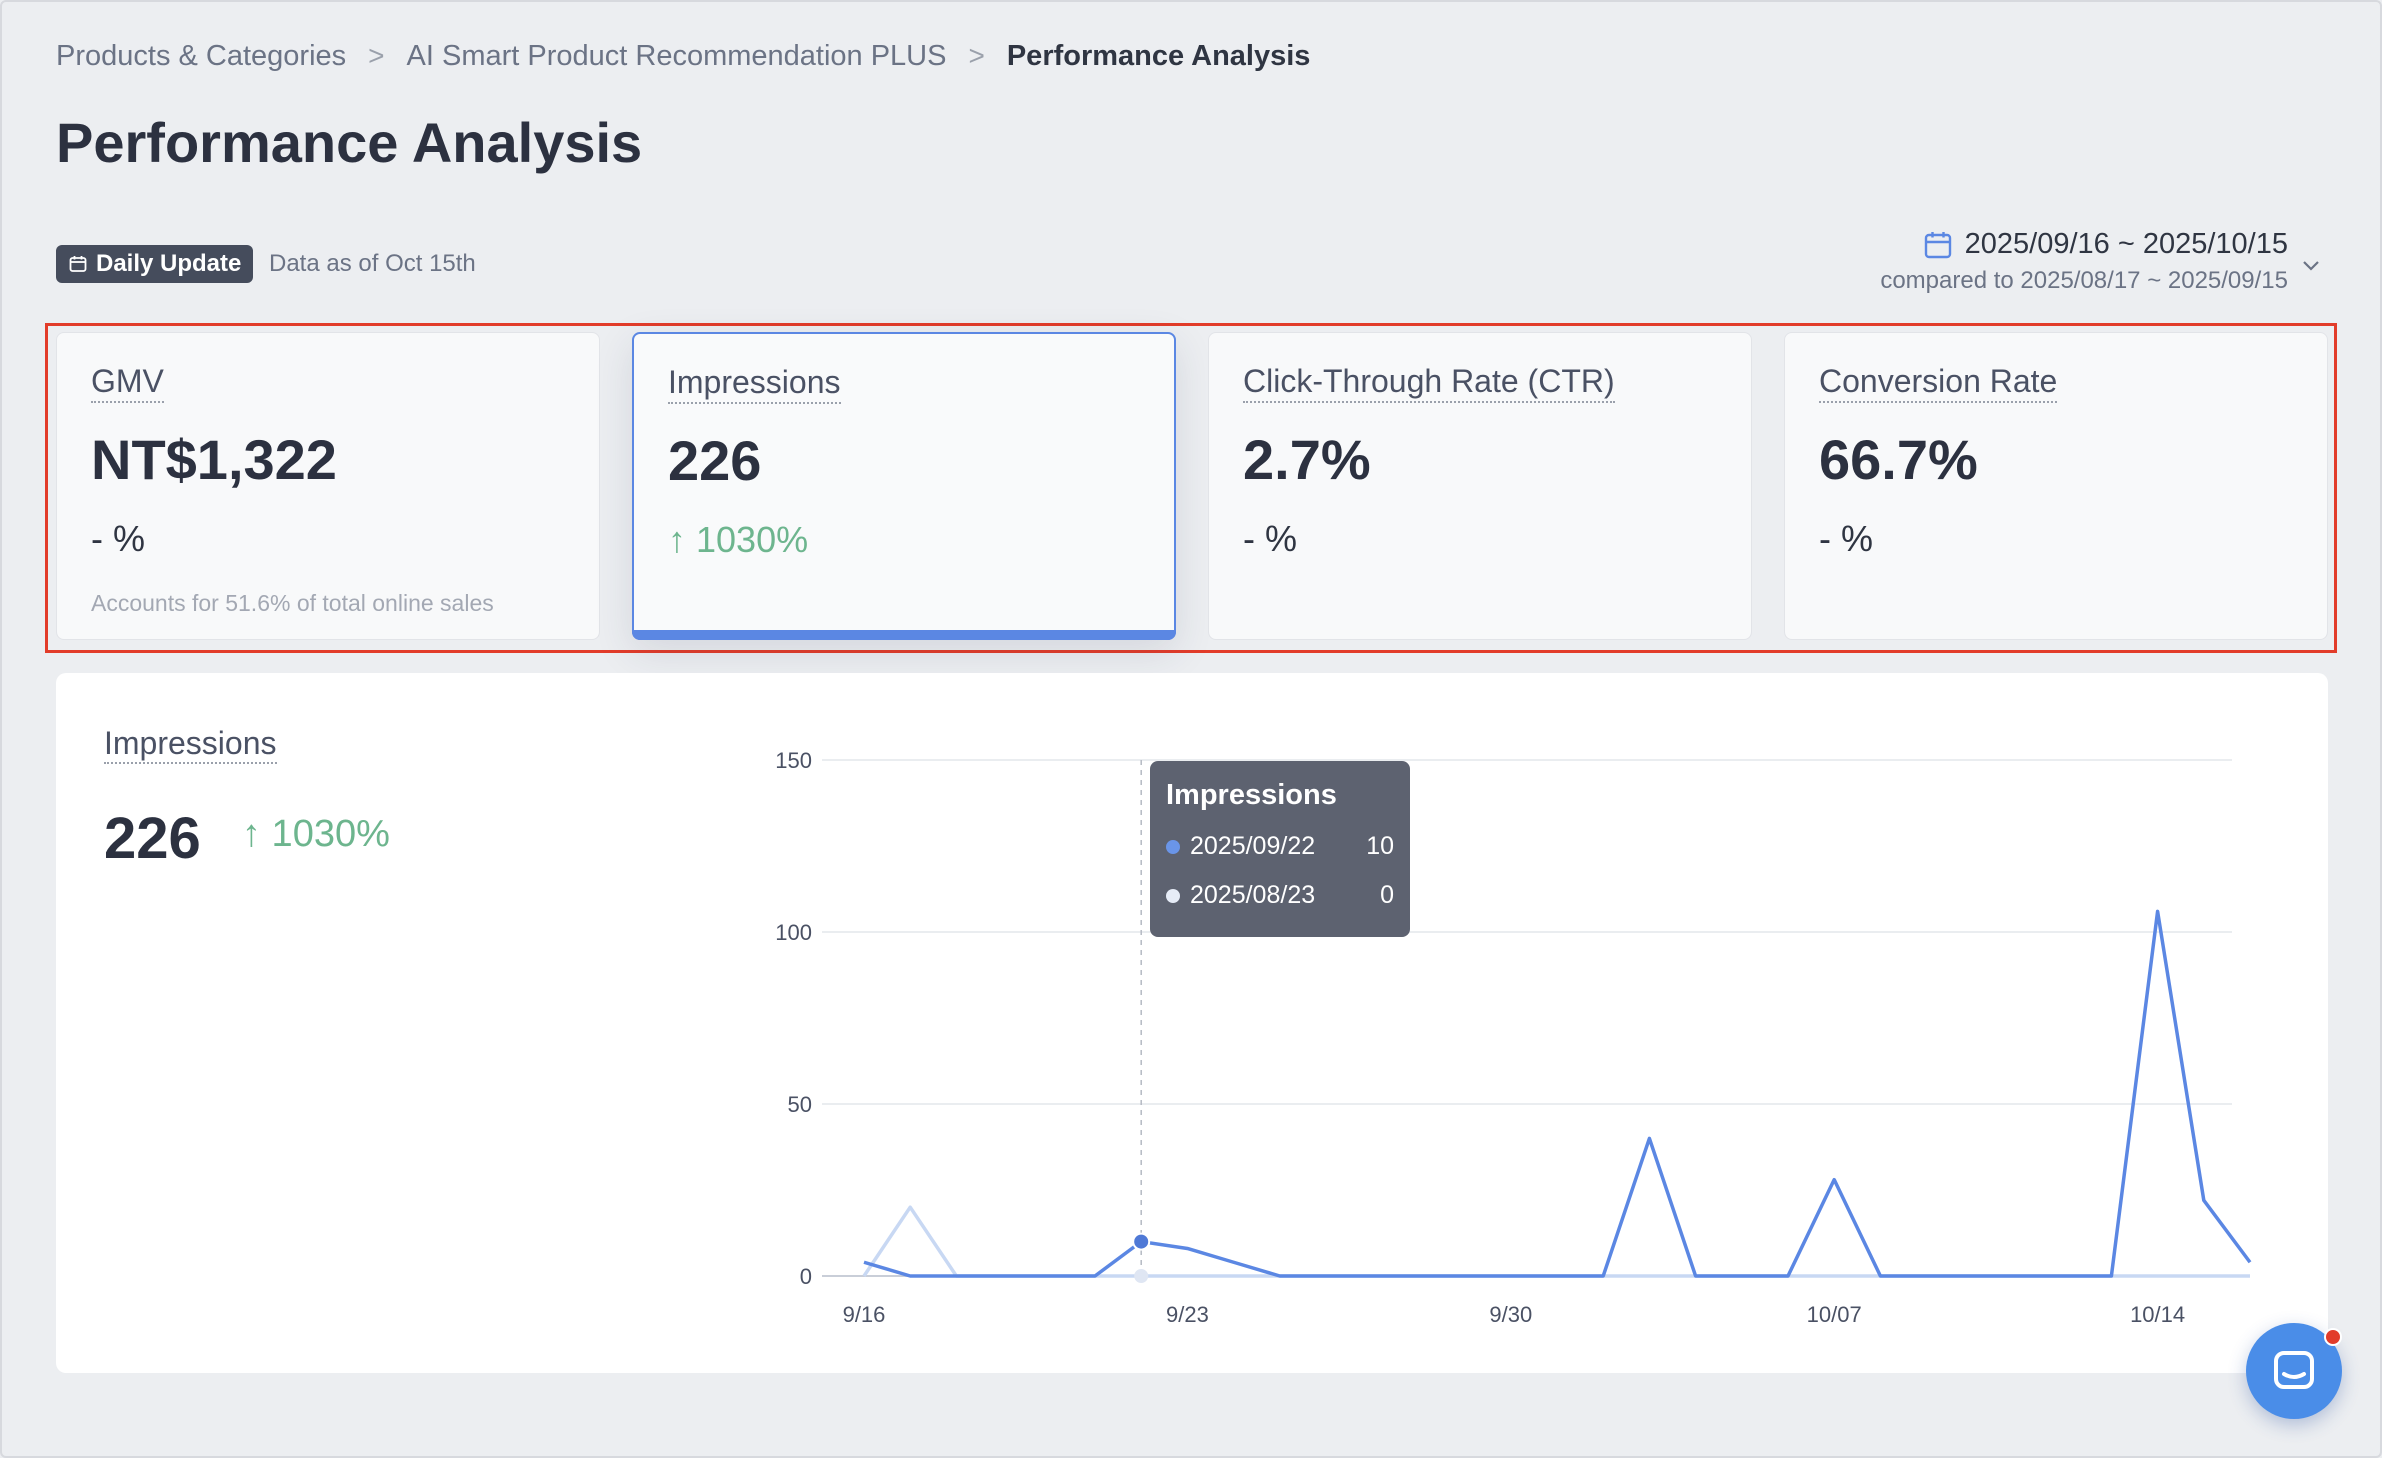 The image size is (2382, 1458). Describe the element at coordinates (2294, 1370) in the screenshot. I see `chat-icon` at that location.